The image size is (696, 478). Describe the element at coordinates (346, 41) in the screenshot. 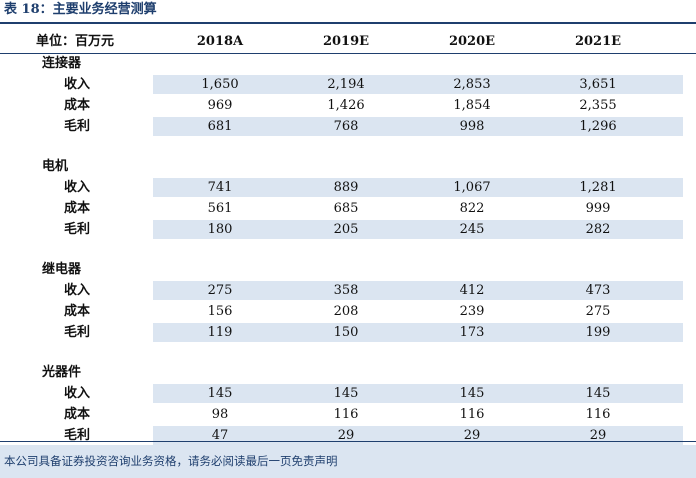

I see `column-header-2019e: 2019E` at that location.